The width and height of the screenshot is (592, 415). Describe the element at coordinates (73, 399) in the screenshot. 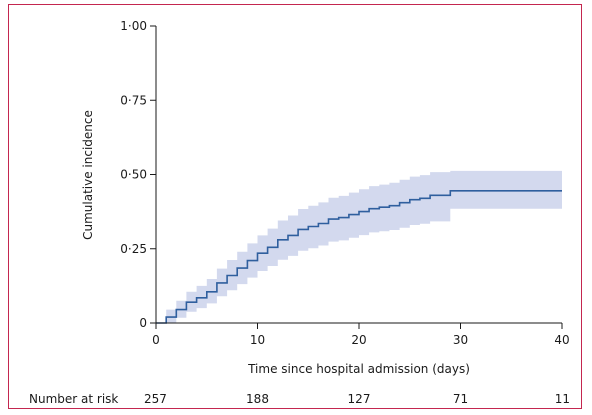

I see `risk-table-label: Number at risk` at that location.